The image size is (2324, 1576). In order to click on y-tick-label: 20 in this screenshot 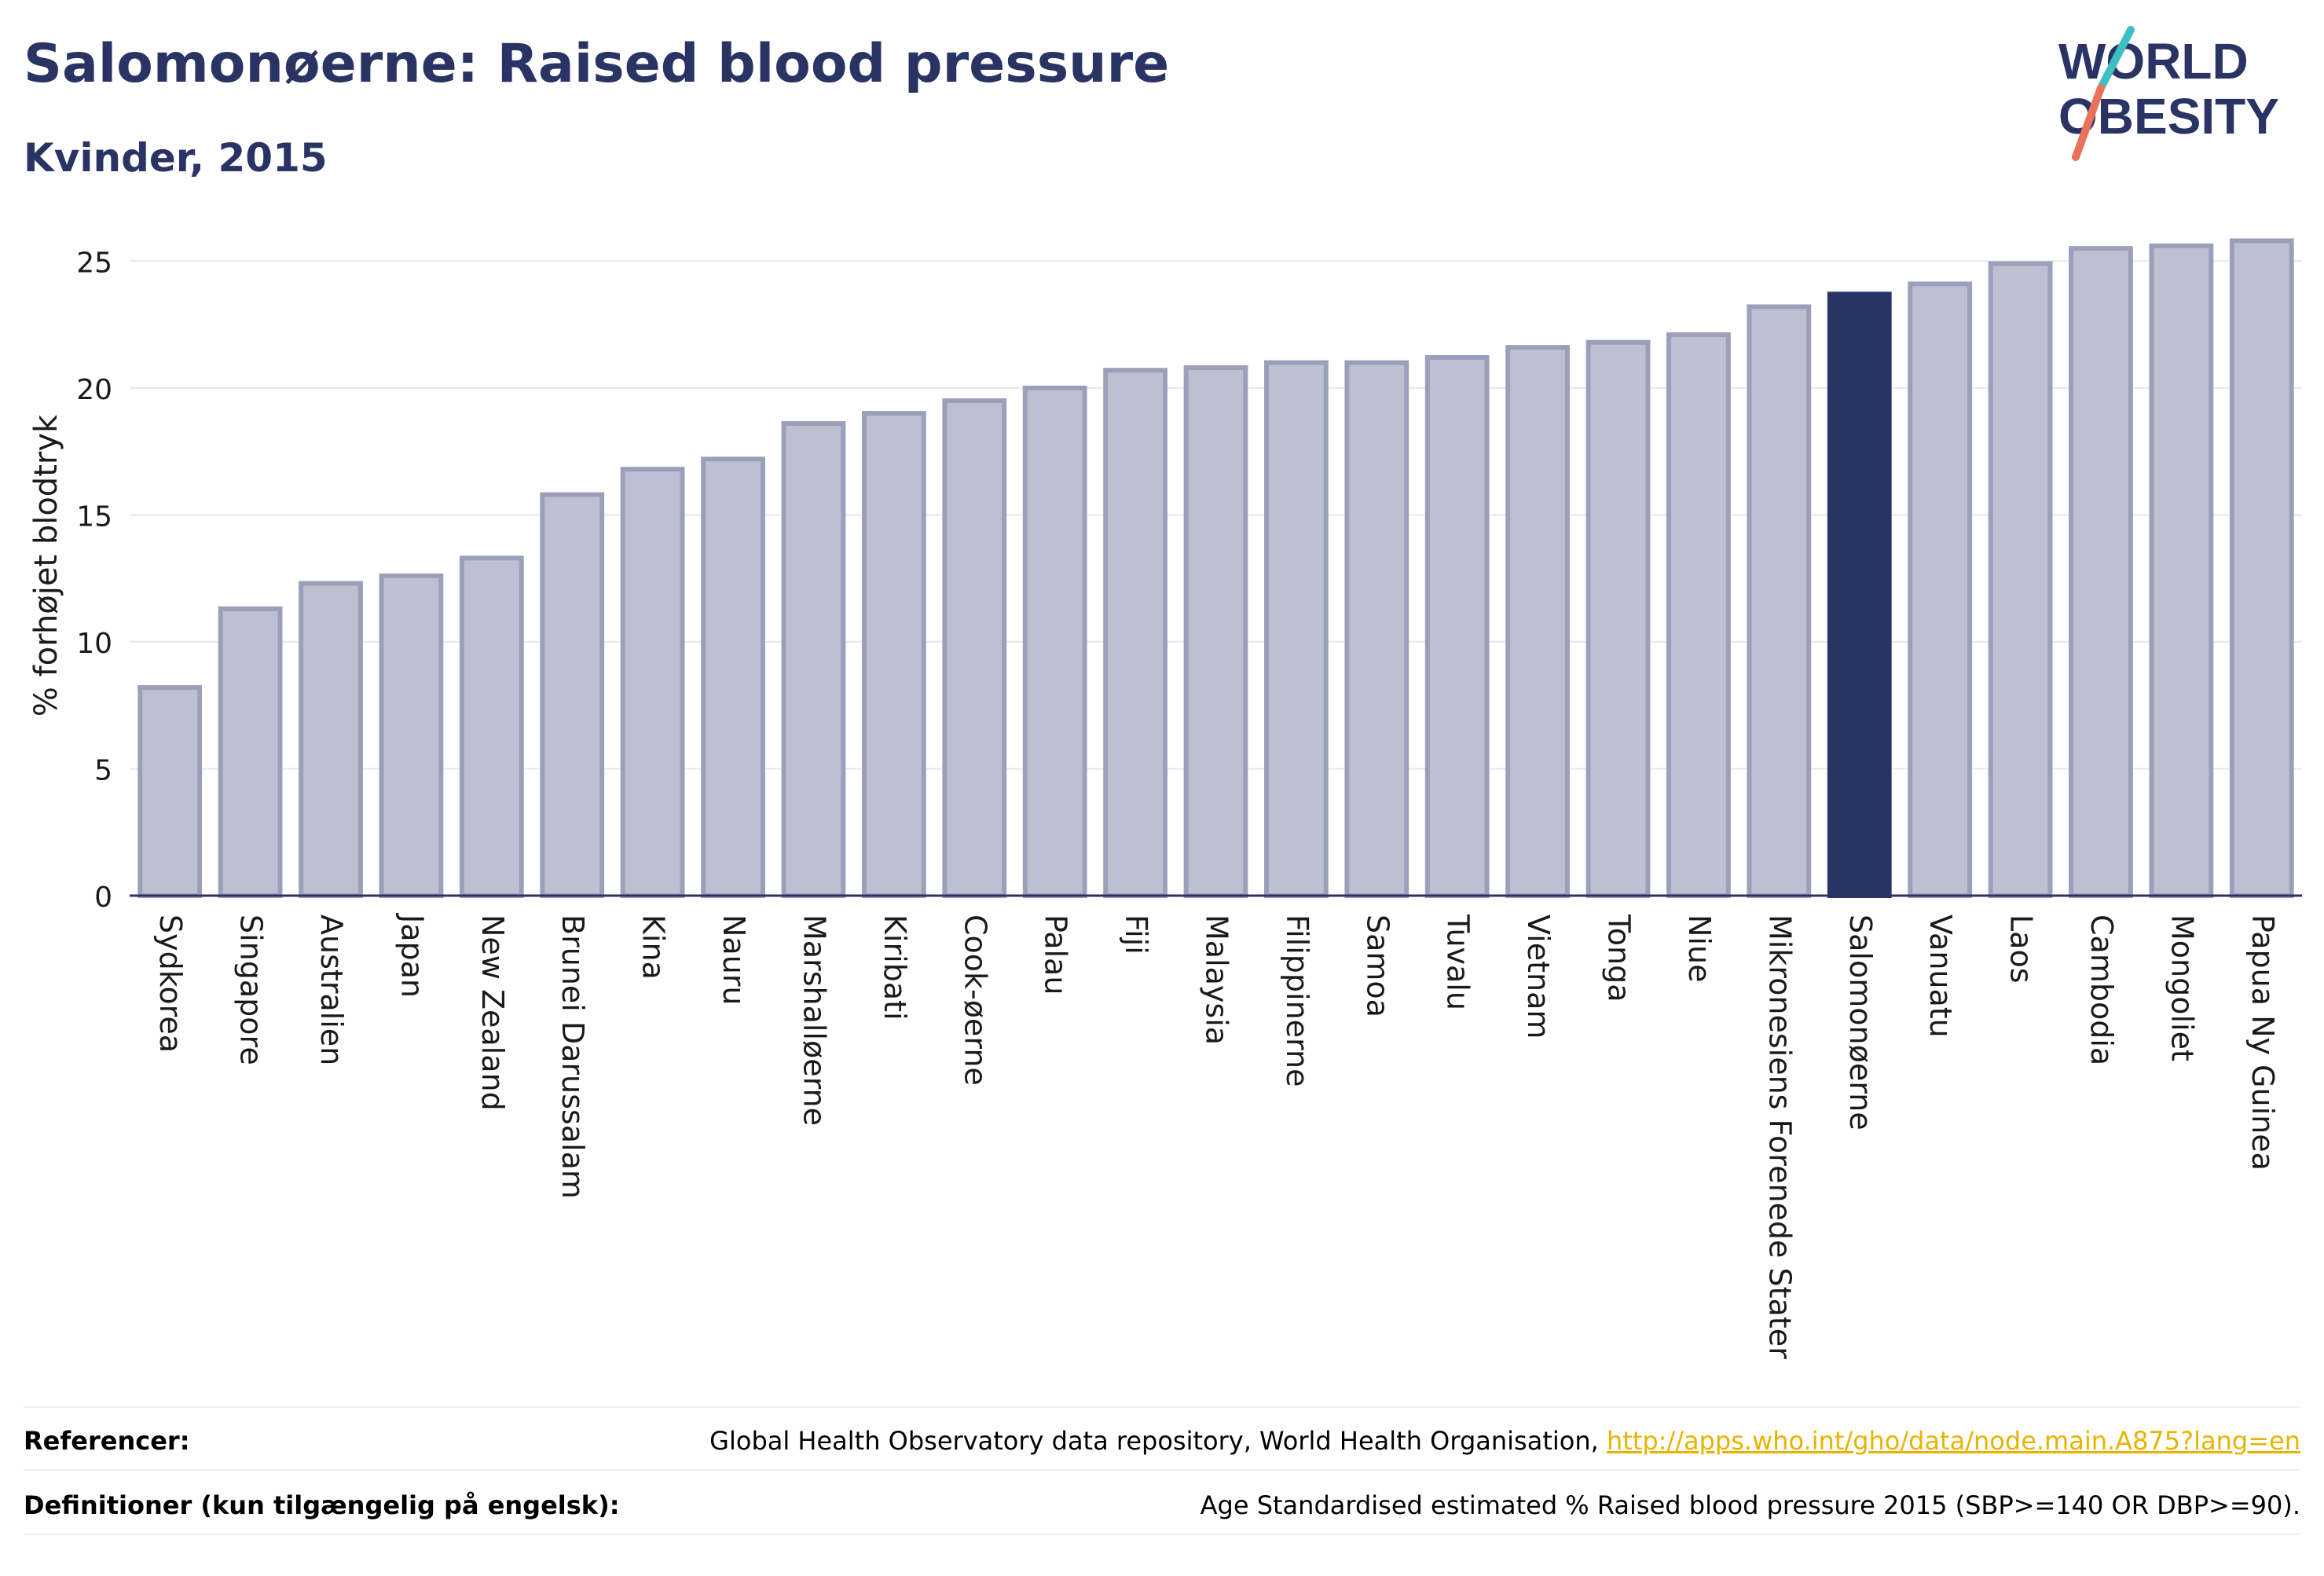, I will do `click(94, 390)`.